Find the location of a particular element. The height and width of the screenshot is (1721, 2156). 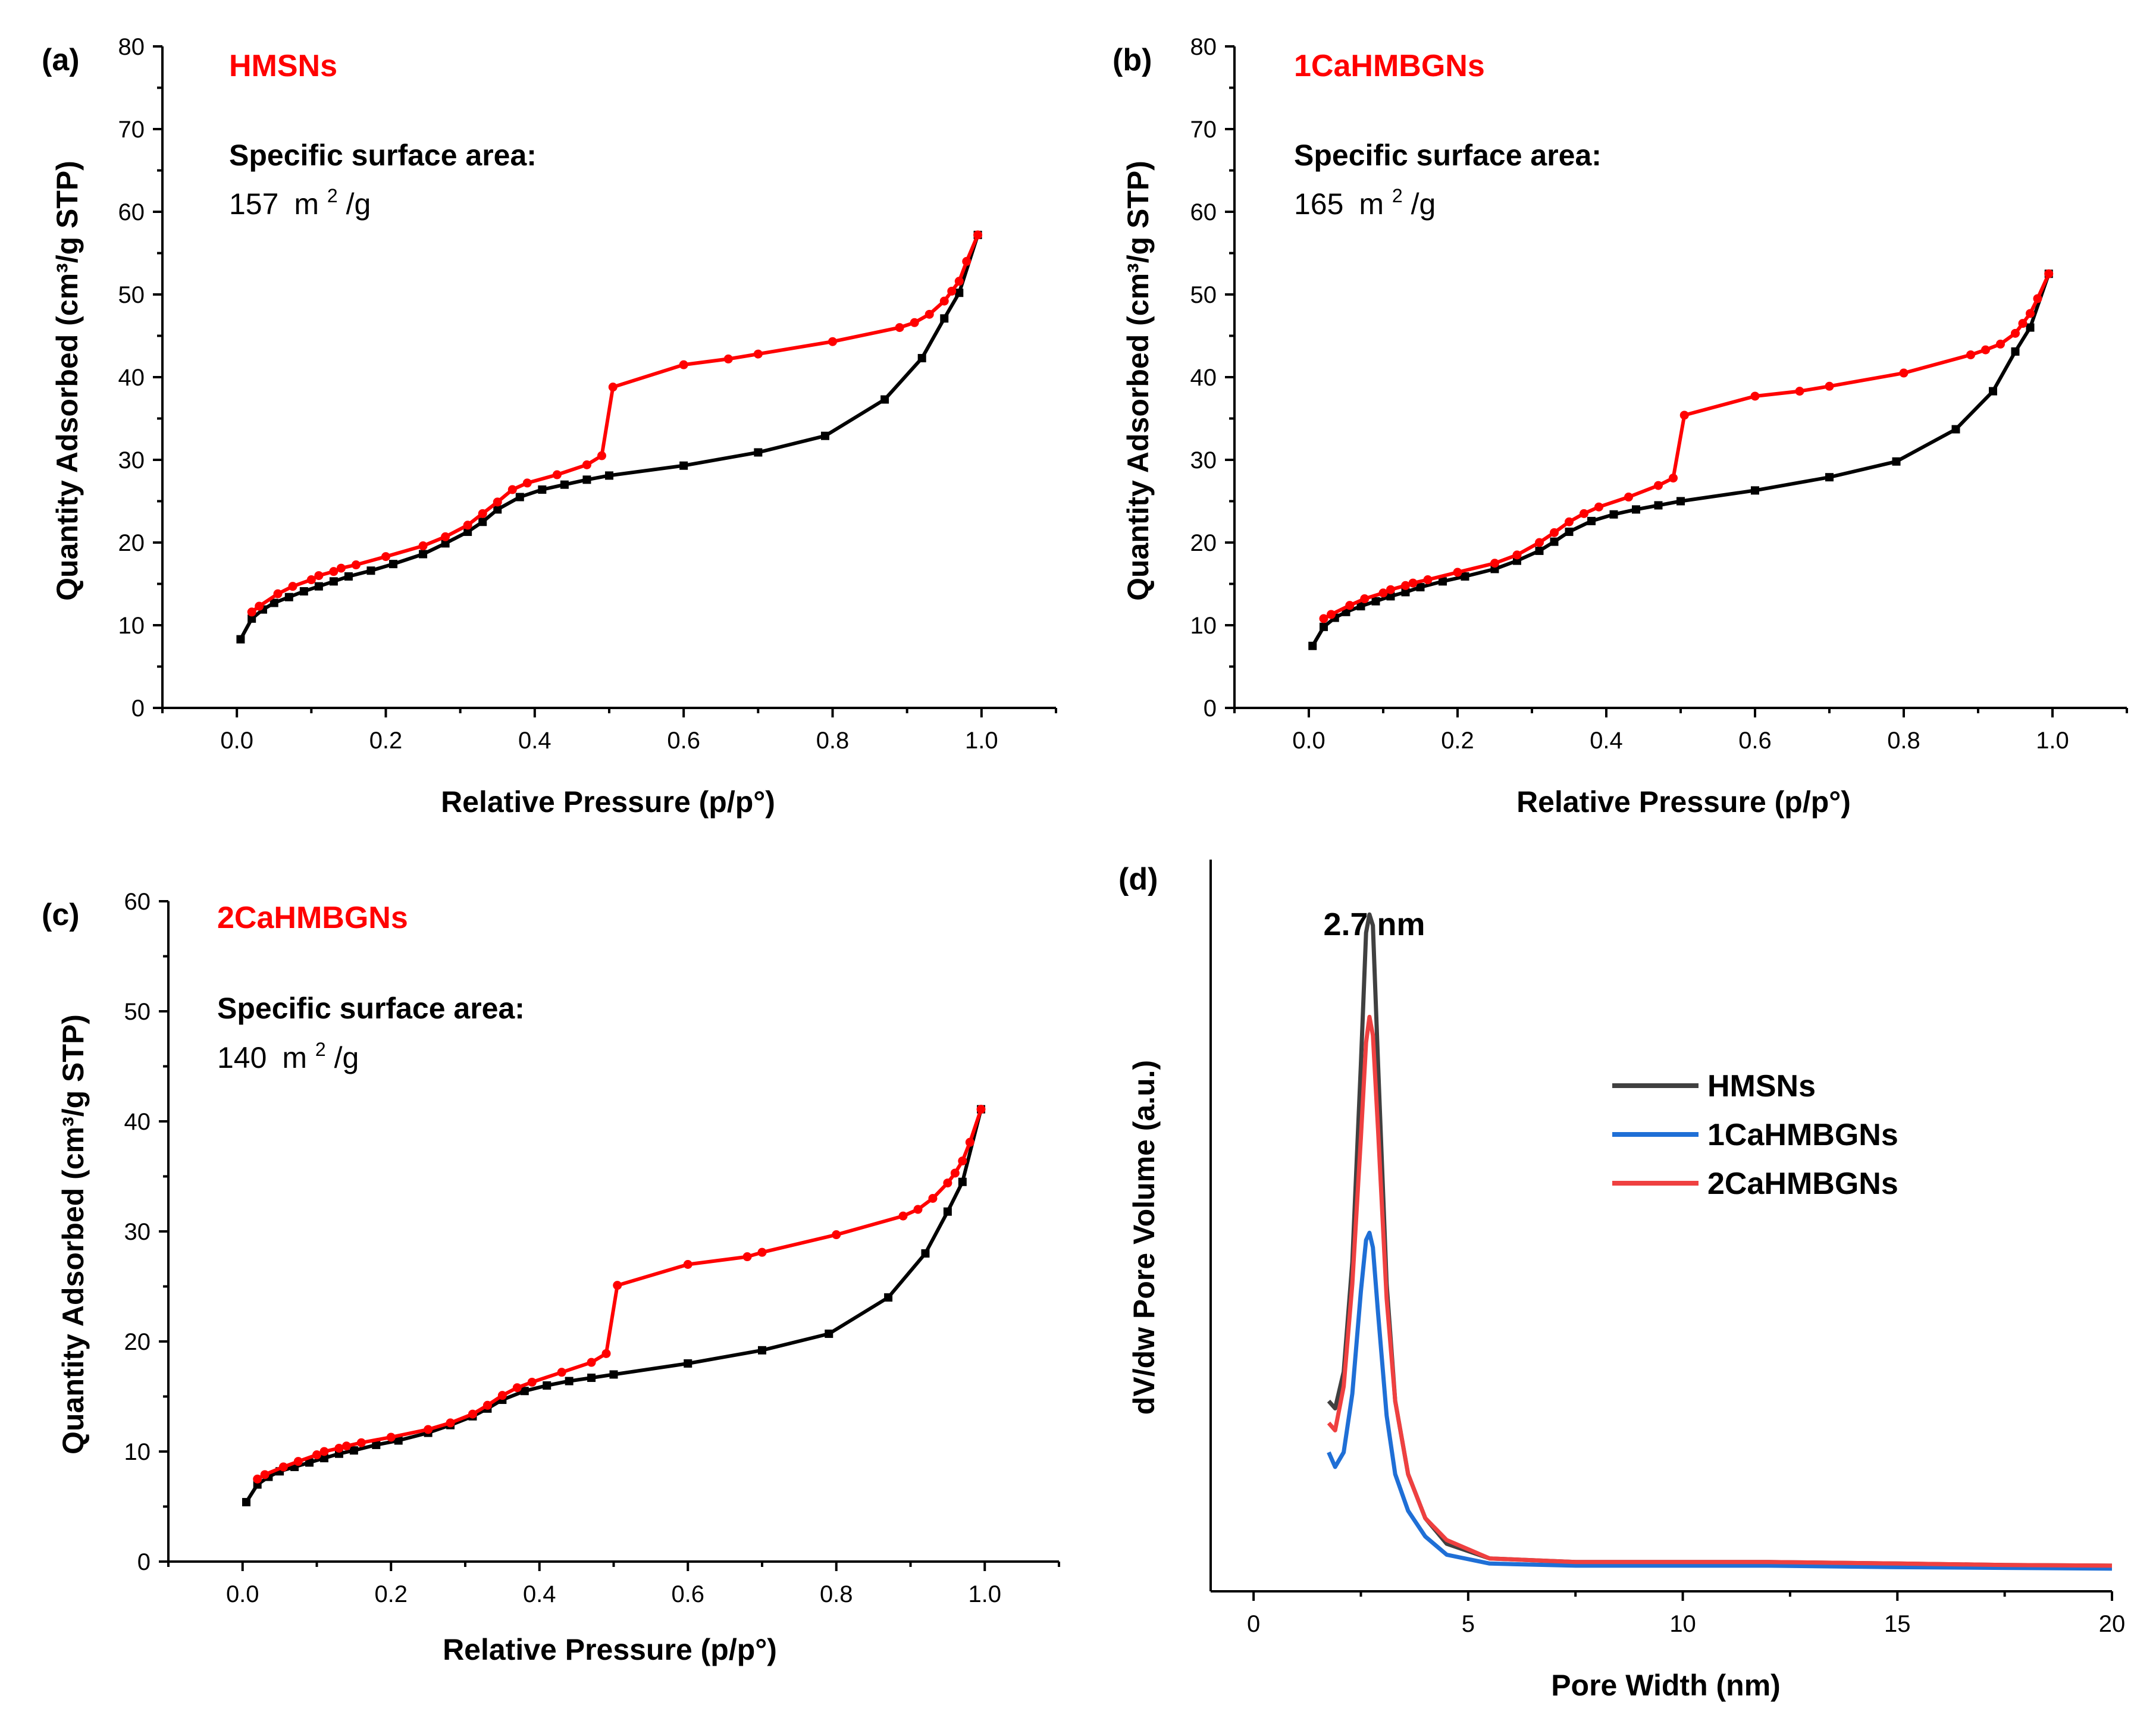

plot-a is located at coordinates (610, 437).